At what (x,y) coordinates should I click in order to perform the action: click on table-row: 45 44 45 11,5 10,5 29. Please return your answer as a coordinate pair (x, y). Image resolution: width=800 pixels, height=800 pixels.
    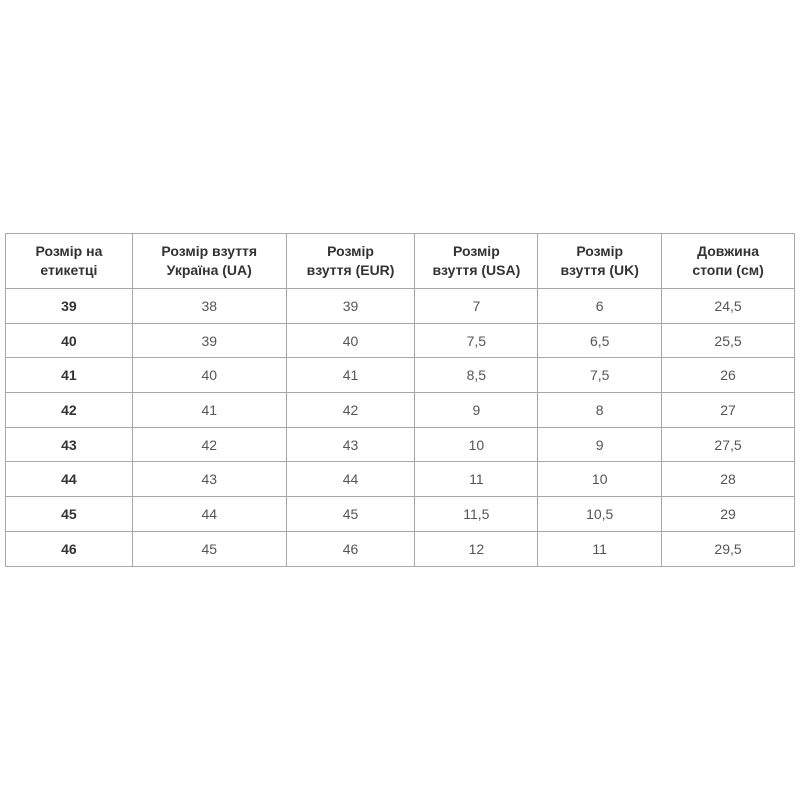
    Looking at the image, I should click on (400, 514).